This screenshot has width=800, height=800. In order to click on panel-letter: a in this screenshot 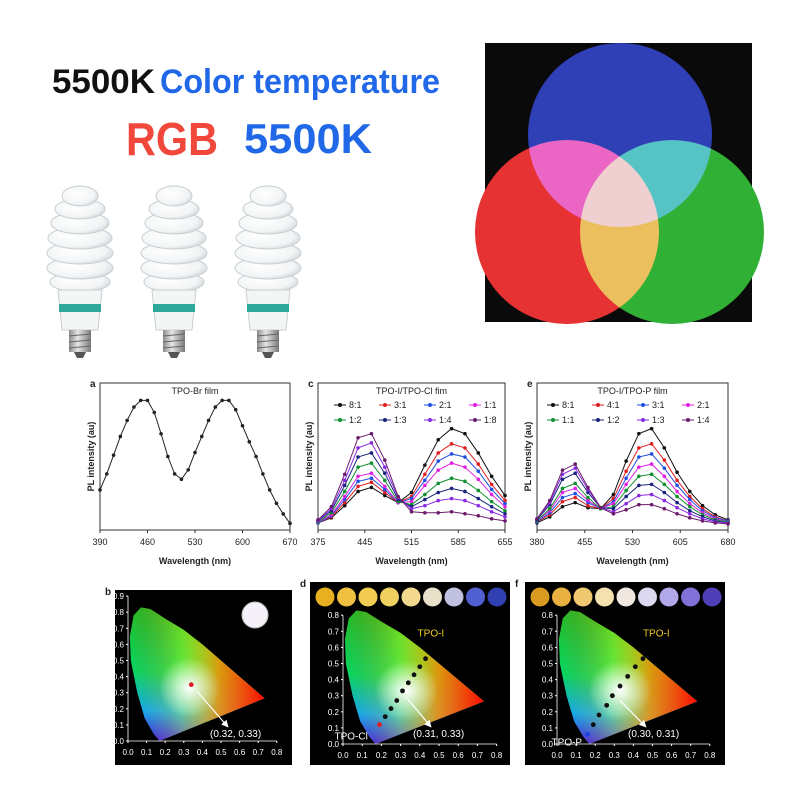, I will do `click(93, 384)`.